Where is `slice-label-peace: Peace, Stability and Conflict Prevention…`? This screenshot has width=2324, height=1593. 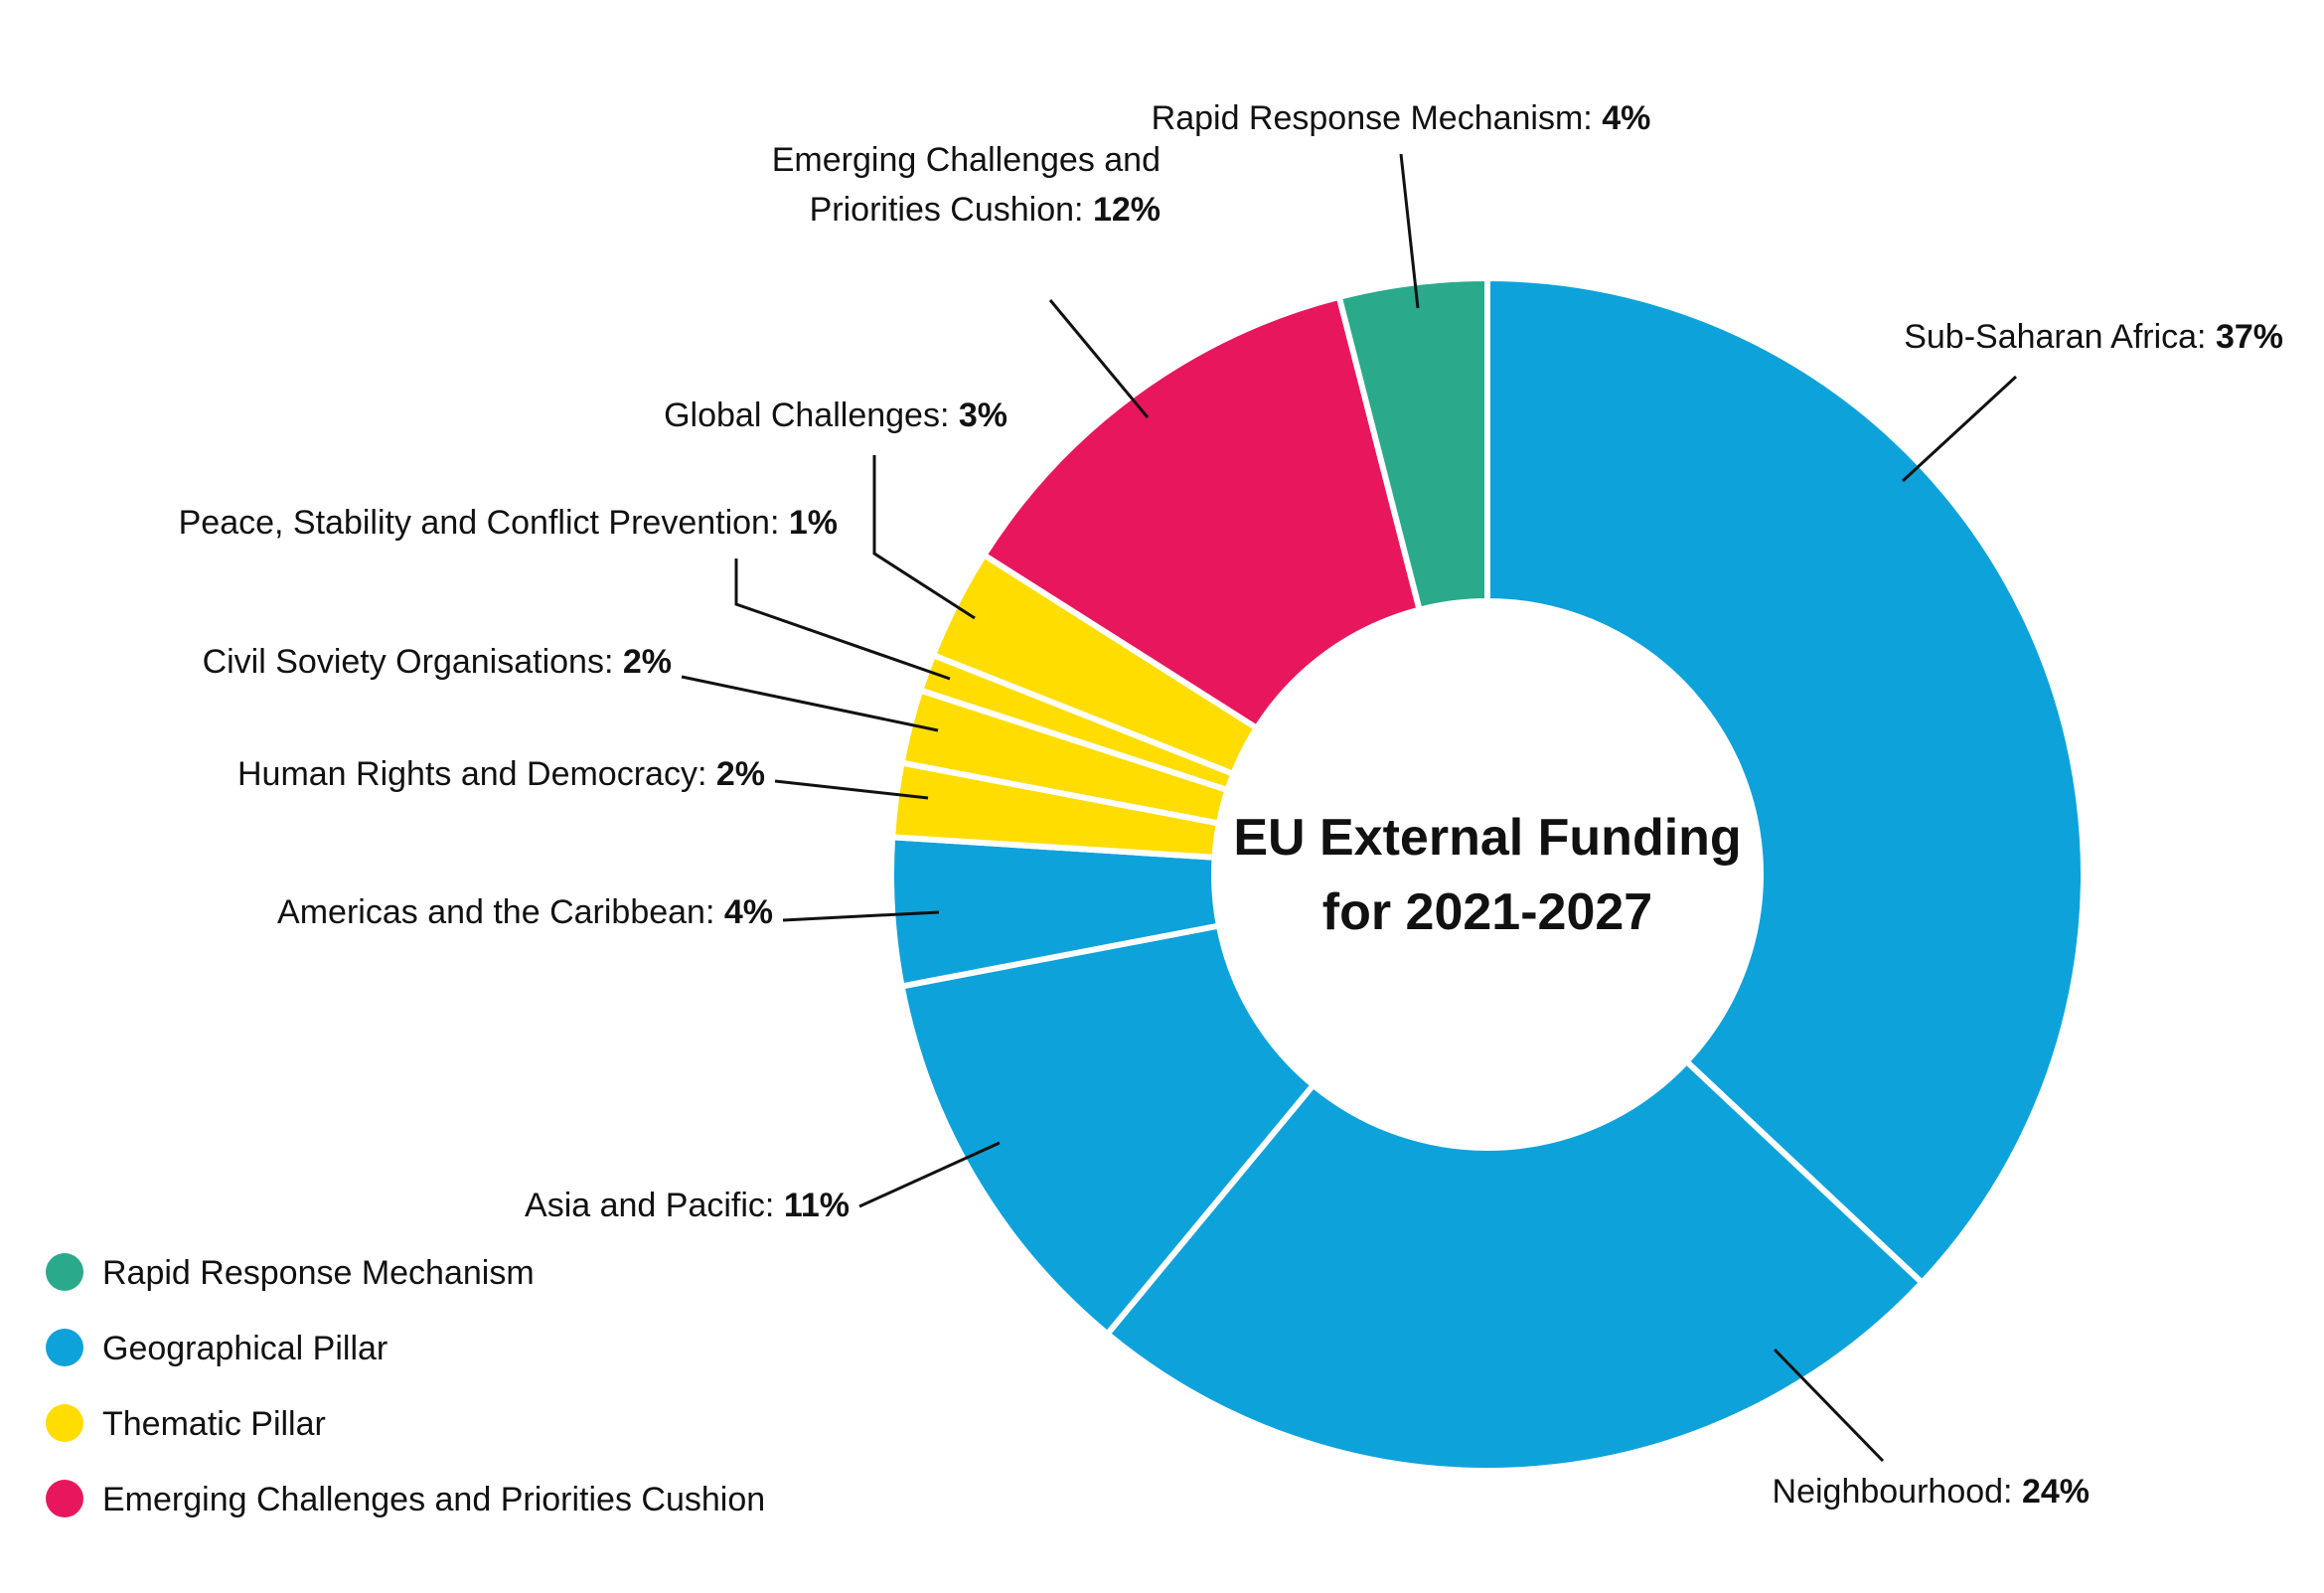
slice-label-peace: Peace, Stability and Conflict Prevention… is located at coordinates (508, 523).